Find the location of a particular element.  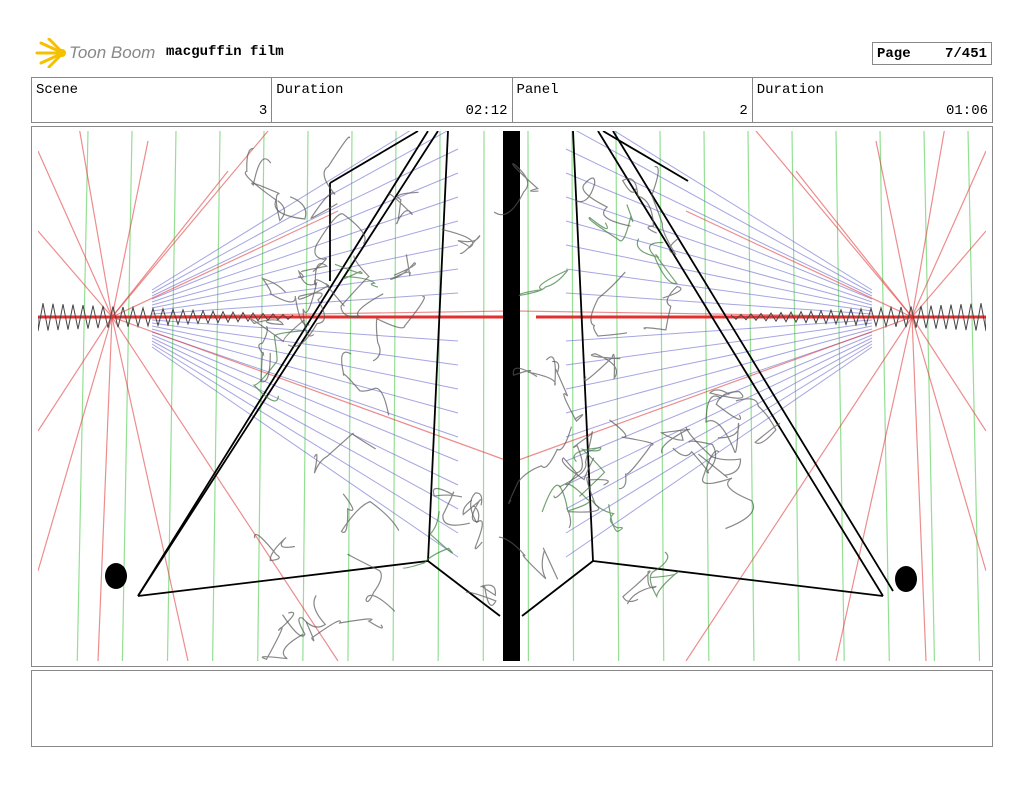

panel-divider-bar is located at coordinates (511, 396).